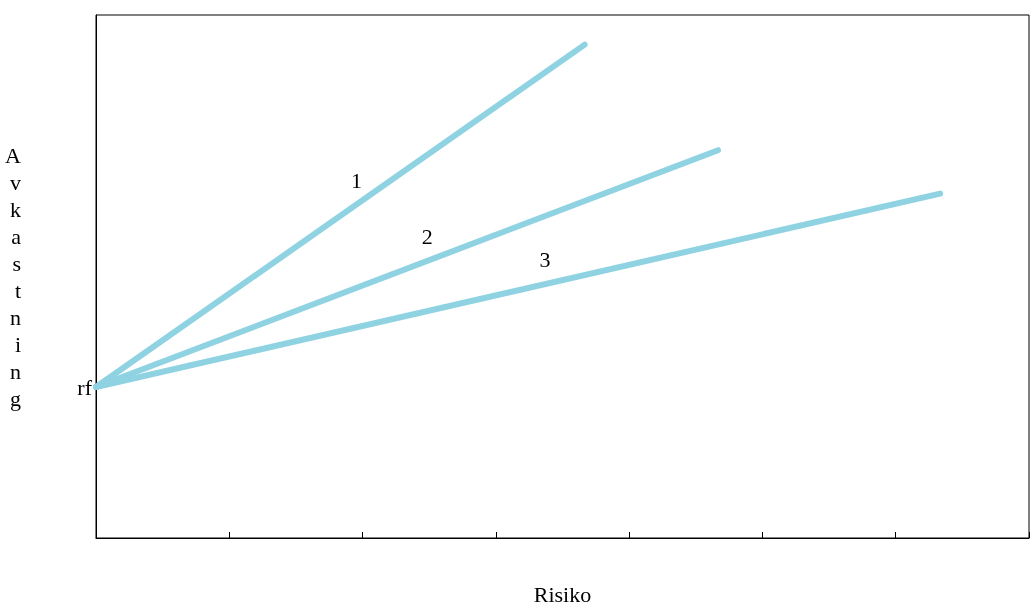 The image size is (1032, 610). Describe the element at coordinates (545, 260) in the screenshot. I see `series-label: 3` at that location.